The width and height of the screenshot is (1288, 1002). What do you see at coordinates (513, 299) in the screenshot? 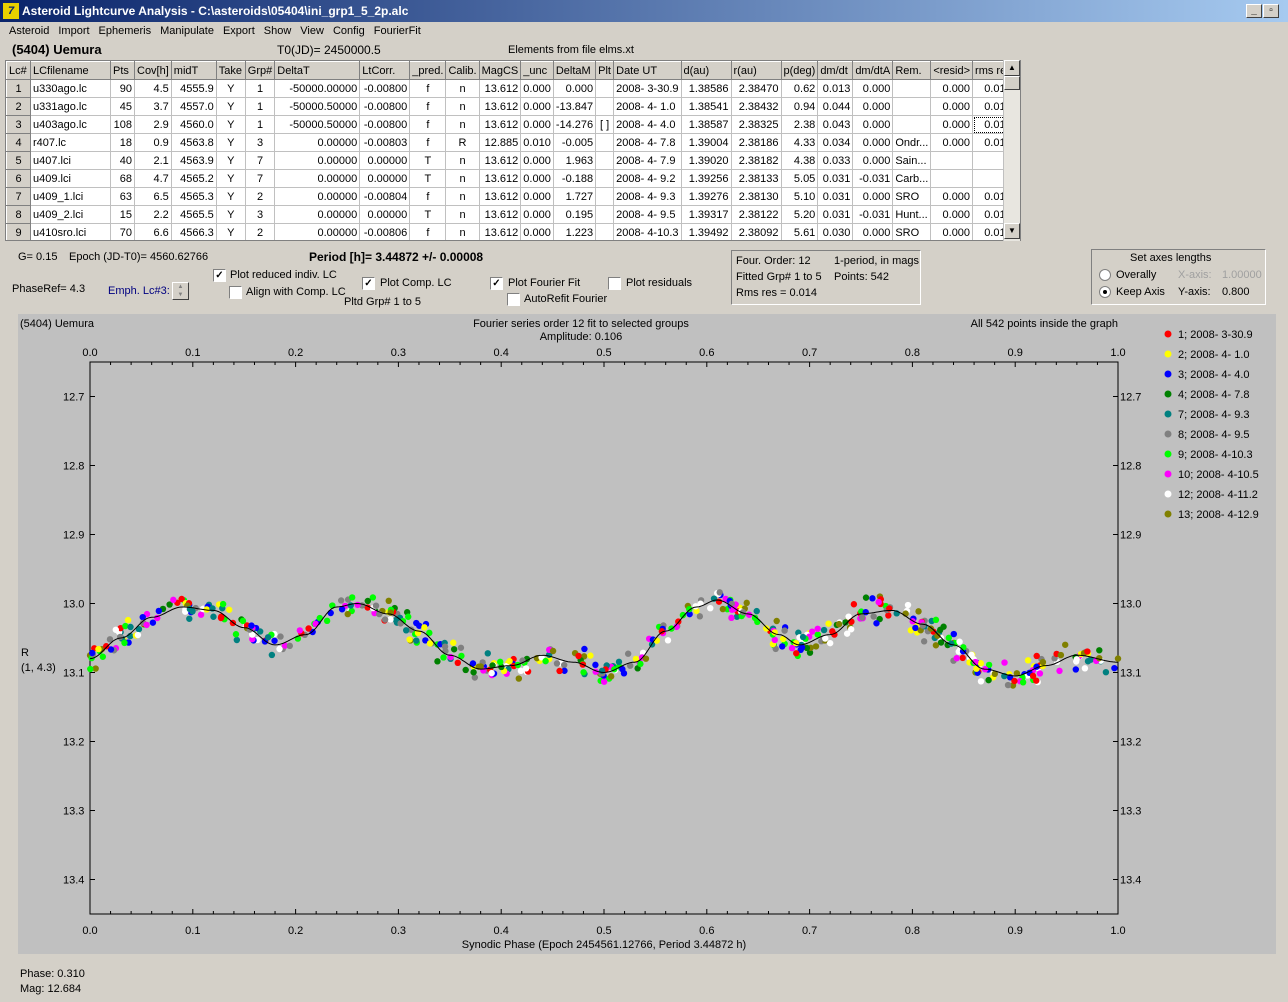
I see `autorefit-checkbox` at bounding box center [513, 299].